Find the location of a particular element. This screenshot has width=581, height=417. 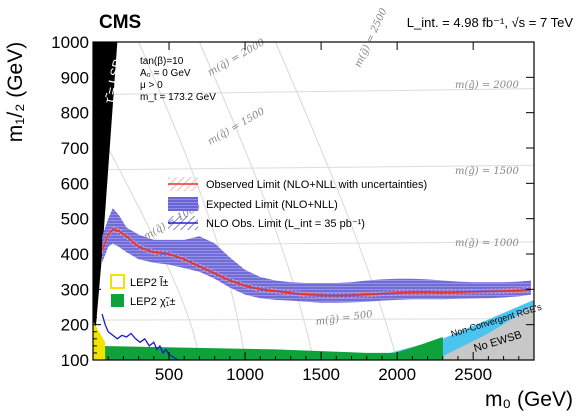

x-tick-label: 1500 is located at coordinates (321, 374).